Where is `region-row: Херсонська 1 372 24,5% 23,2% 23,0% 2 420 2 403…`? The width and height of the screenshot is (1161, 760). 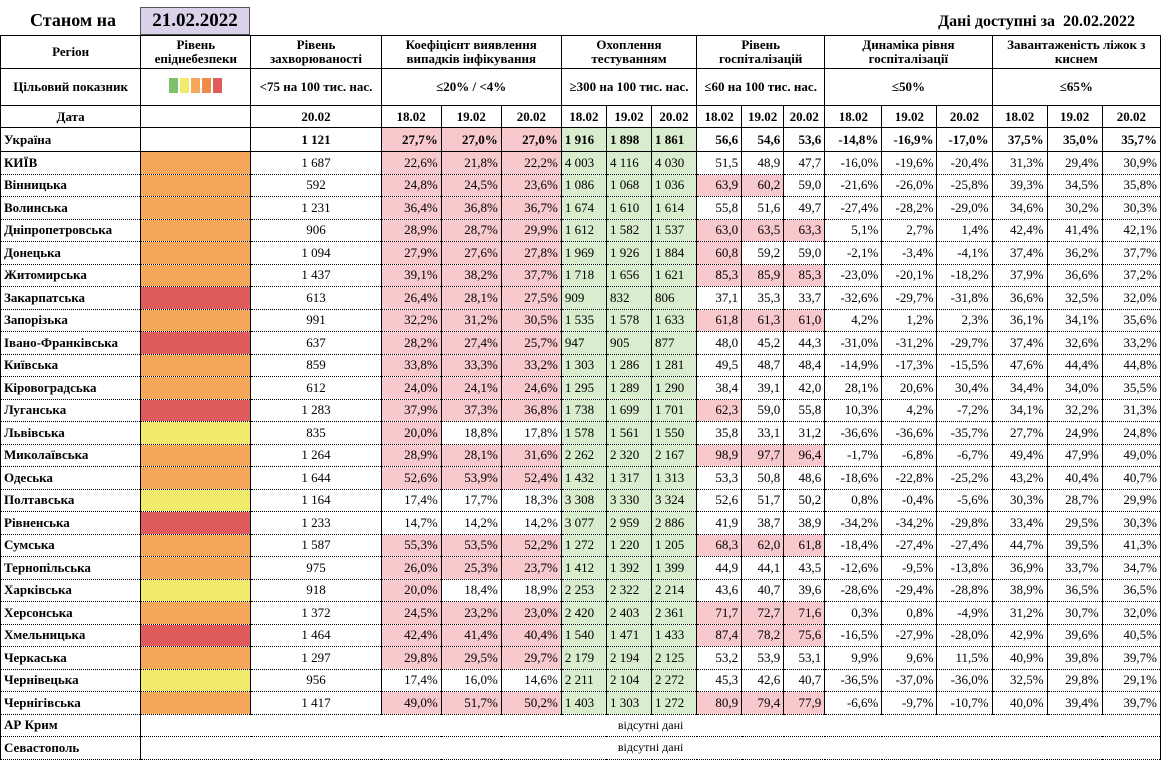
region-row: Херсонська 1 372 24,5% 23,2% 23,0% 2 420 2 403… is located at coordinates (580, 613).